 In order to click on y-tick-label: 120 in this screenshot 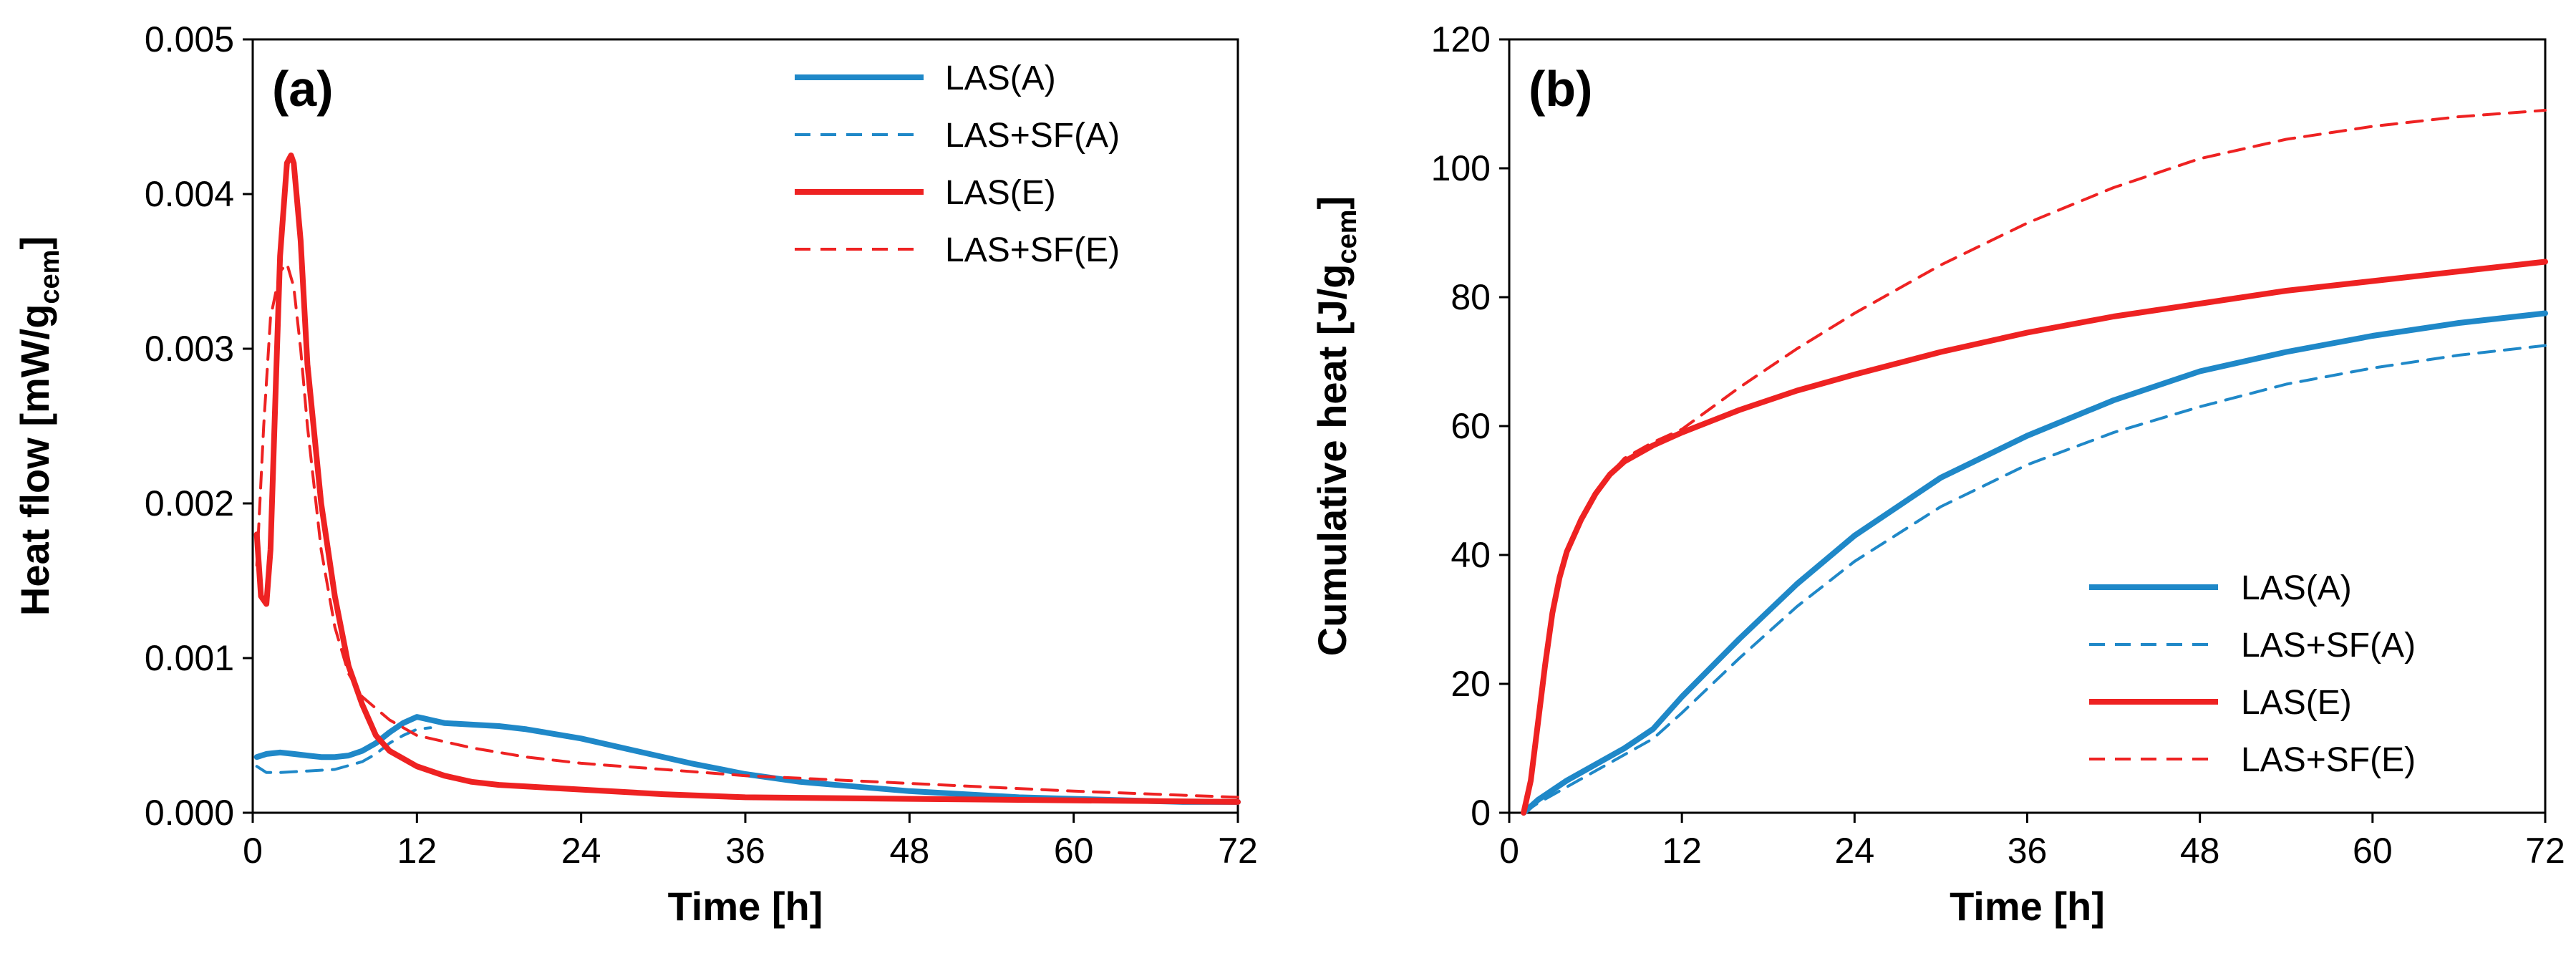, I will do `click(1461, 39)`.